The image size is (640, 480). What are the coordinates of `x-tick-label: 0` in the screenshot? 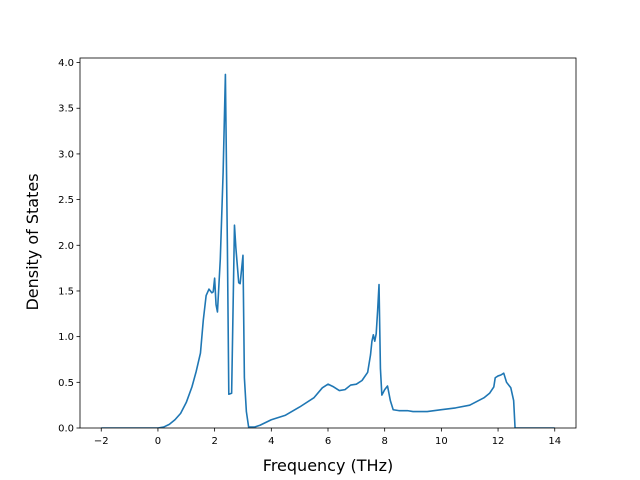 It's located at (158, 441).